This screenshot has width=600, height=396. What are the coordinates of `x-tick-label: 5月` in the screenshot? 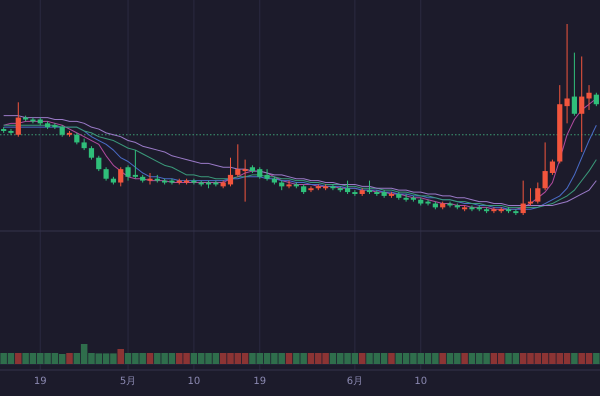 It's located at (128, 381).